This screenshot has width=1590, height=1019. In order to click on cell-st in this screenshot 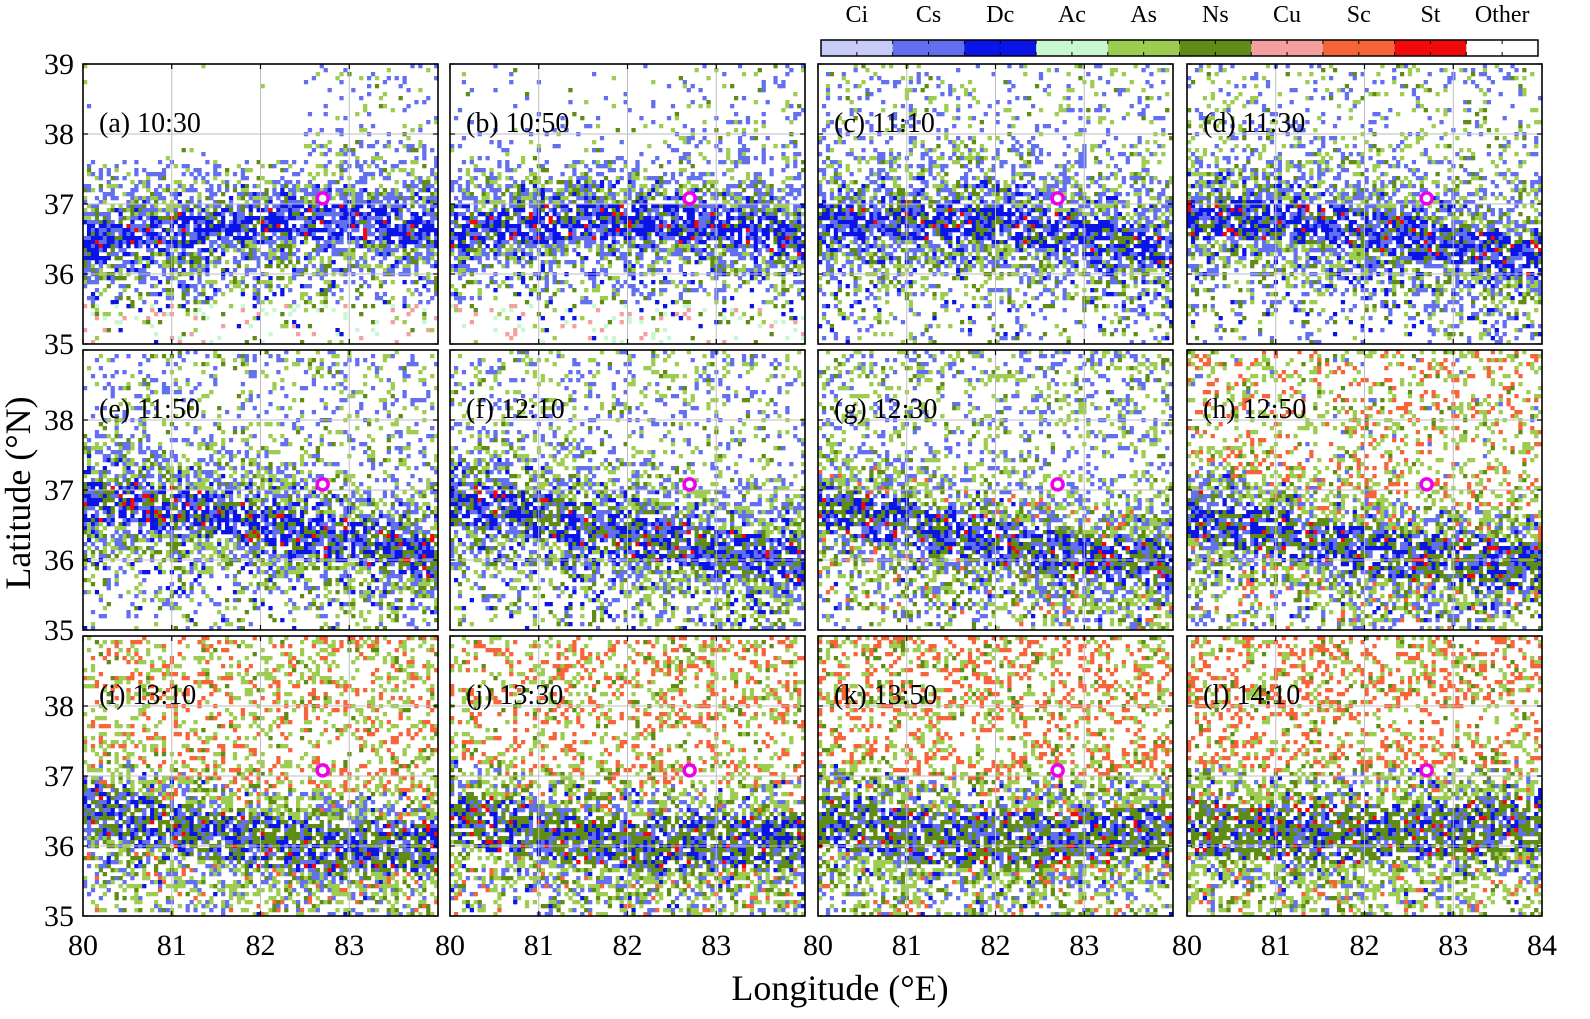, I will do `click(408, 234)`.